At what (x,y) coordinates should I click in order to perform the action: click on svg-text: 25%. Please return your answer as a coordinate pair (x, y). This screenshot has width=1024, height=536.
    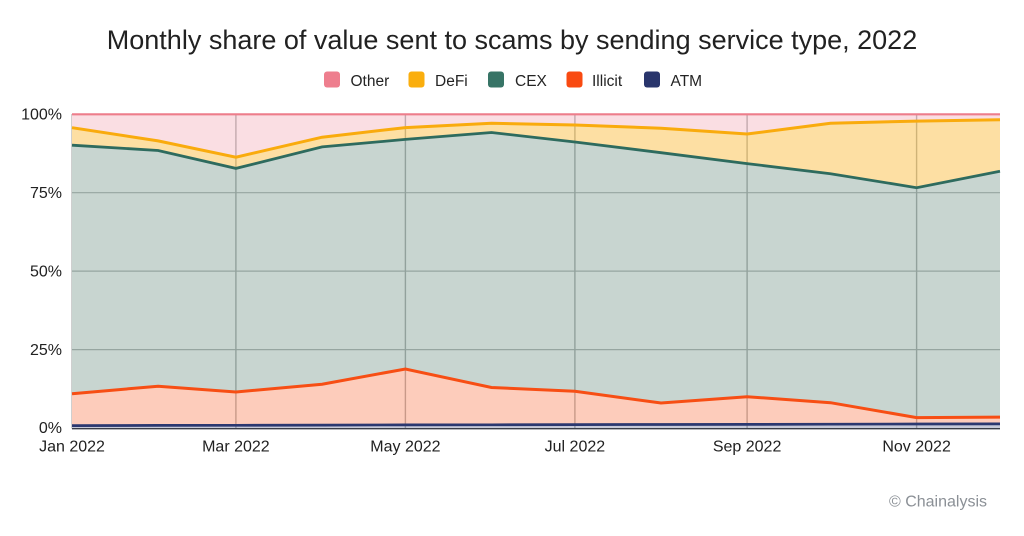
    Looking at the image, I should click on (46, 350).